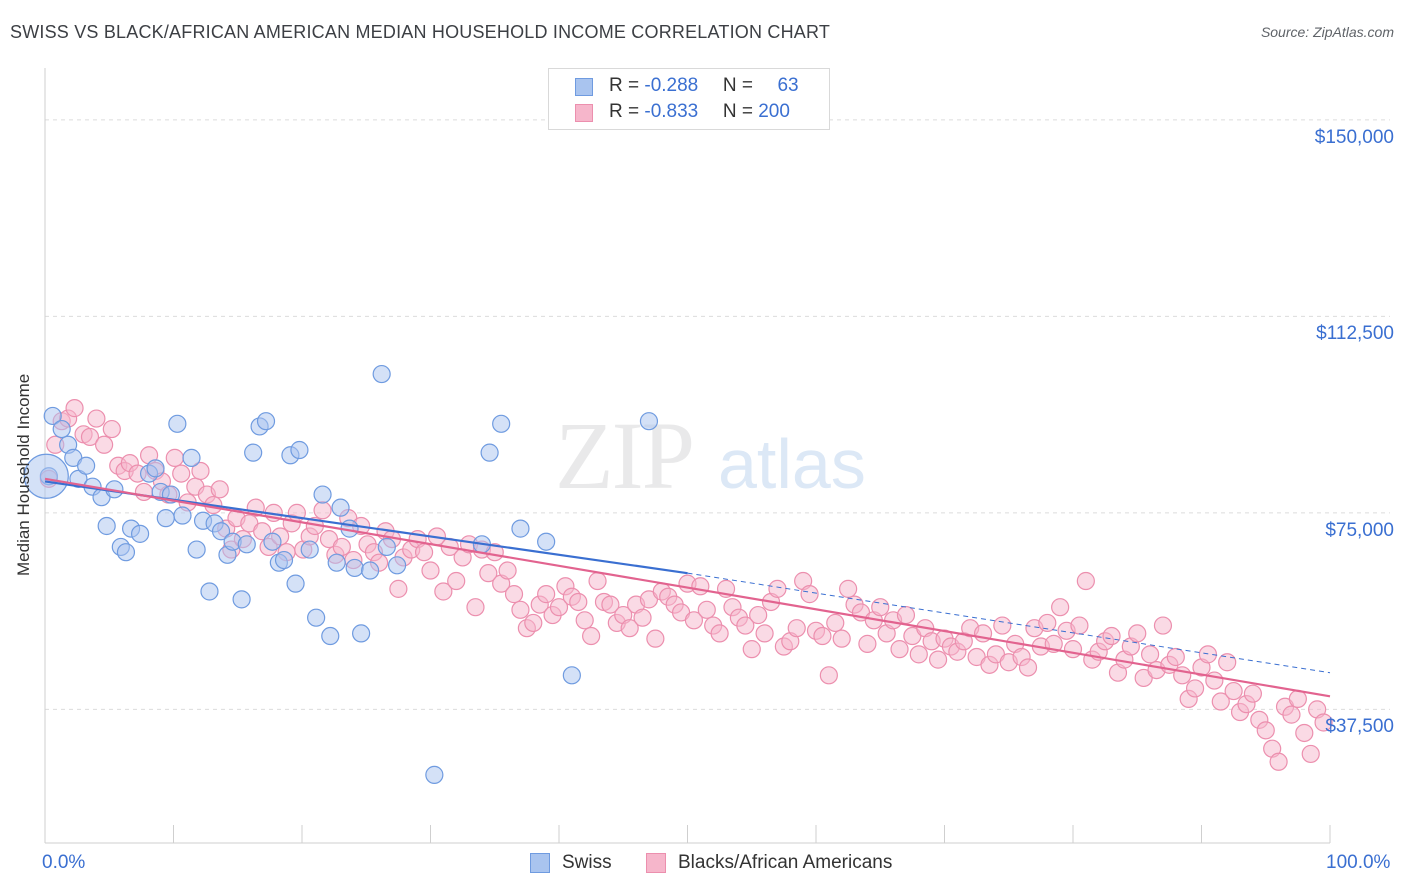 This screenshot has height=892, width=1406. What do you see at coordinates (788, 85) in the screenshot?
I see `legend-n-value-swiss: 63` at bounding box center [788, 85].